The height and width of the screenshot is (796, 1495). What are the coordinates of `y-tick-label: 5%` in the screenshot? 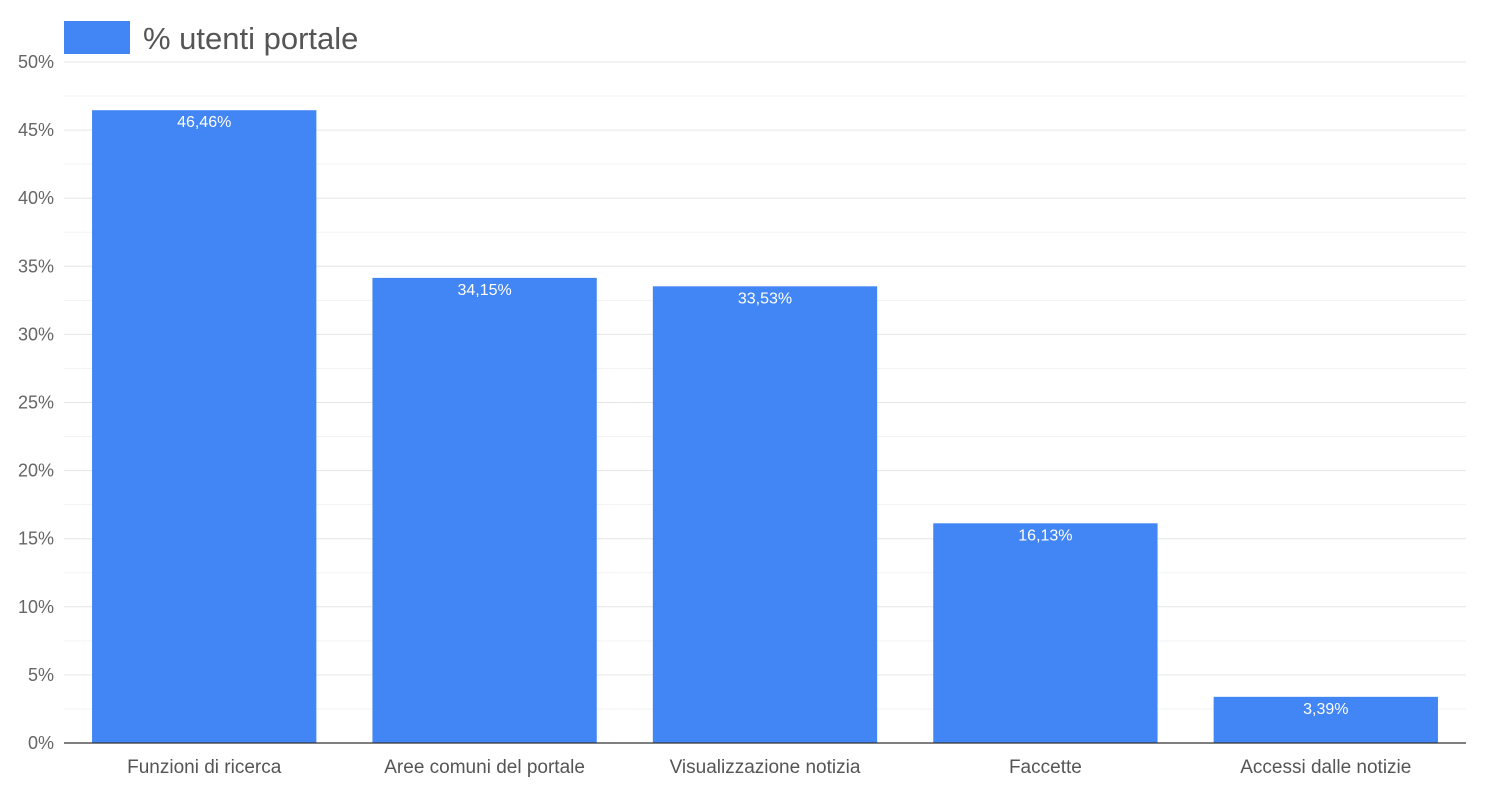 It's located at (41, 675).